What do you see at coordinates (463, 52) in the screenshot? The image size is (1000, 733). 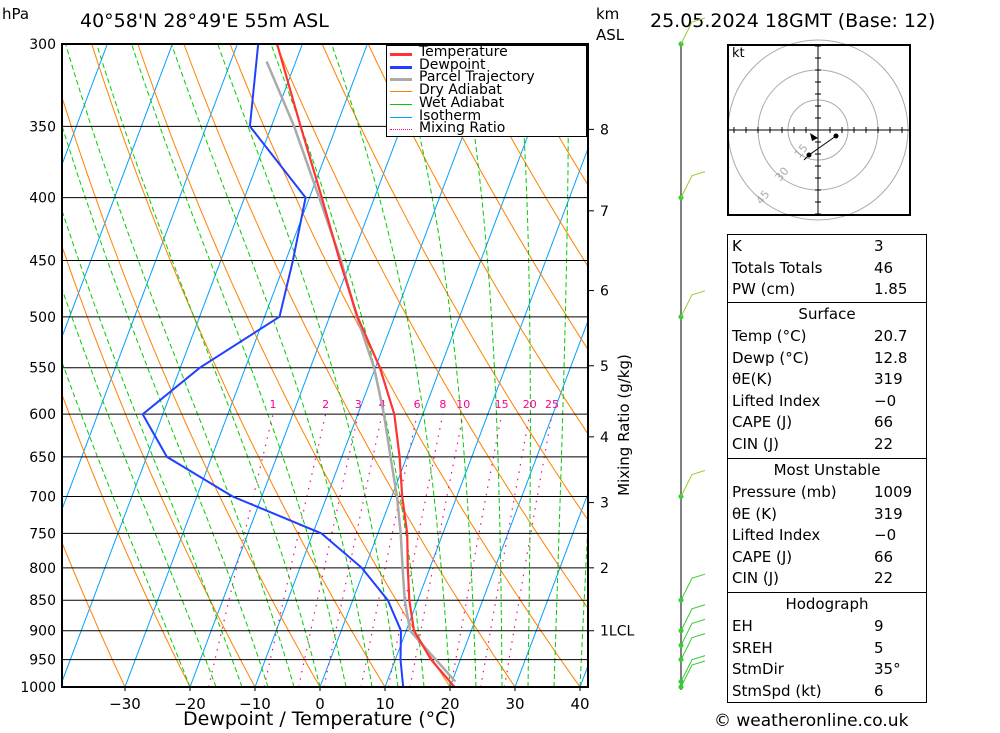 I see `legend-label: Temperature` at bounding box center [463, 52].